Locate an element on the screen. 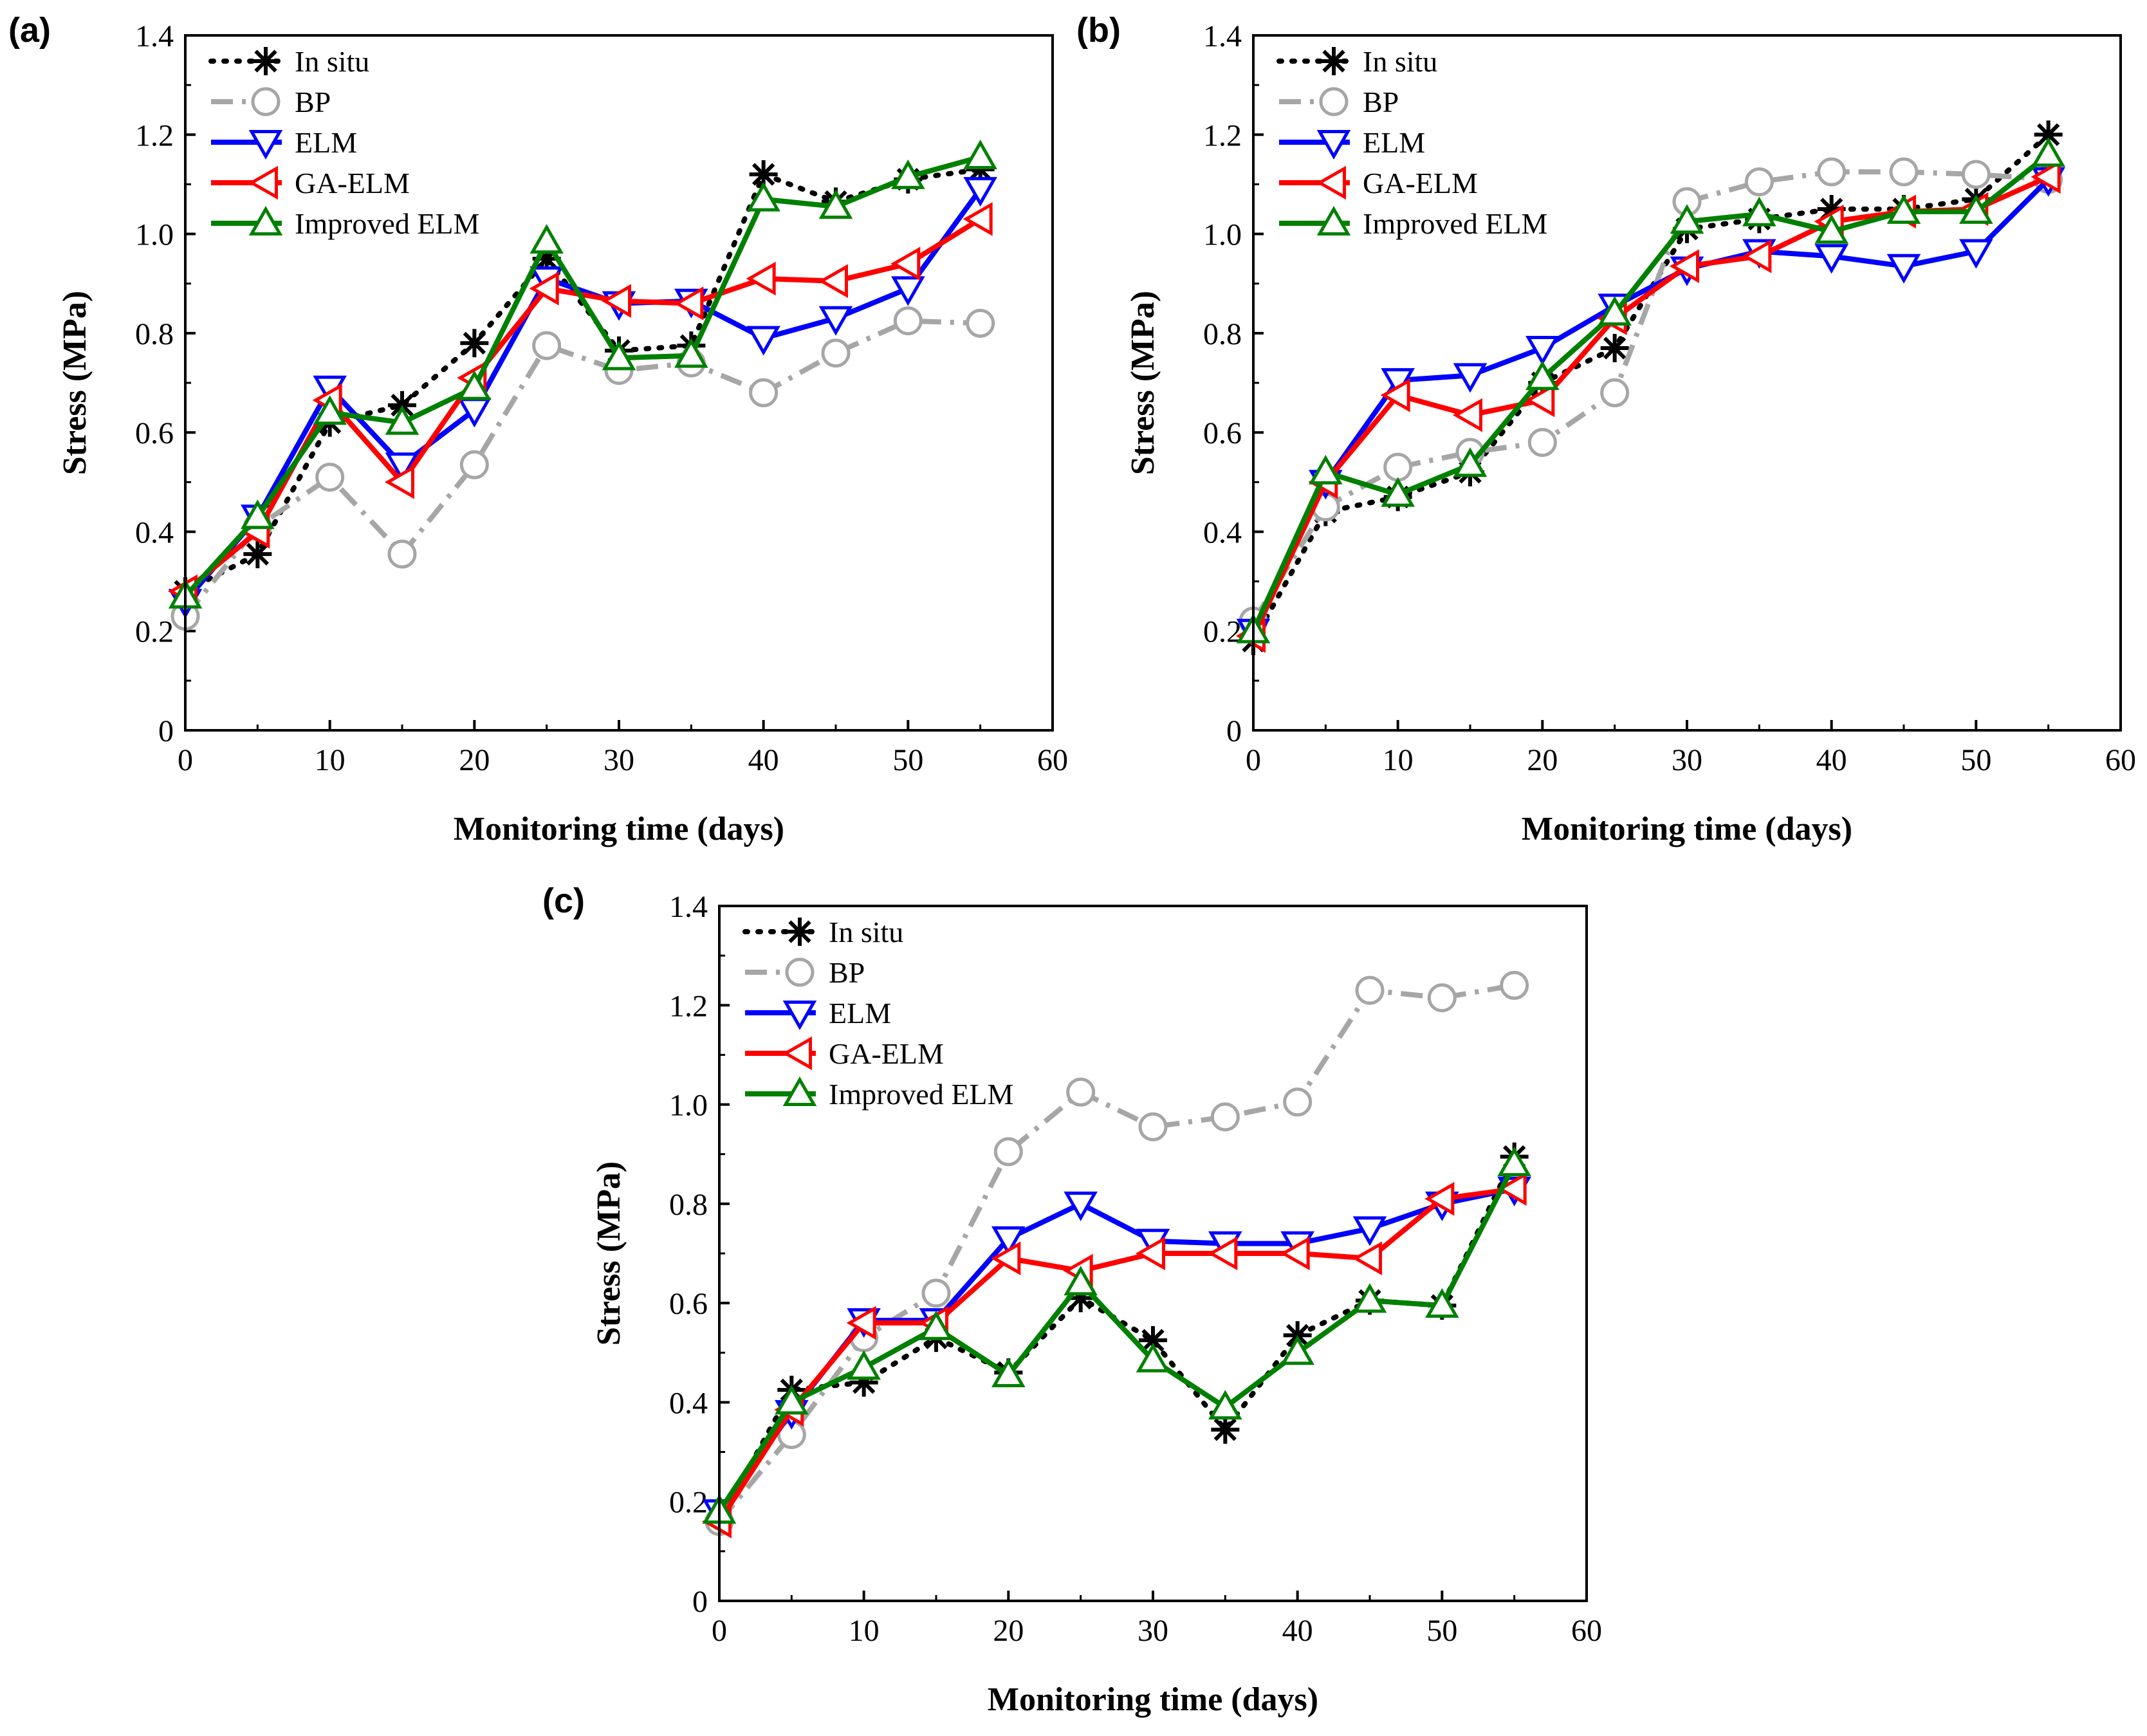 The width and height of the screenshot is (2147, 1736). chart-2-line-ga-elm is located at coordinates (1651, 406).